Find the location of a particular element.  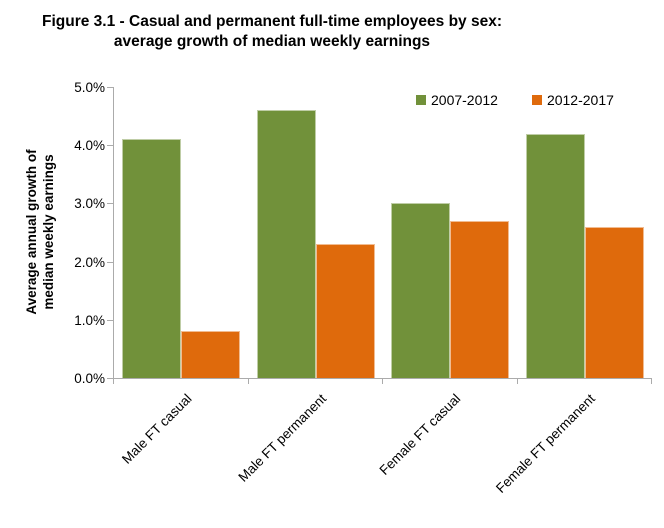

legend-item: 2007-2012 is located at coordinates (457, 100).